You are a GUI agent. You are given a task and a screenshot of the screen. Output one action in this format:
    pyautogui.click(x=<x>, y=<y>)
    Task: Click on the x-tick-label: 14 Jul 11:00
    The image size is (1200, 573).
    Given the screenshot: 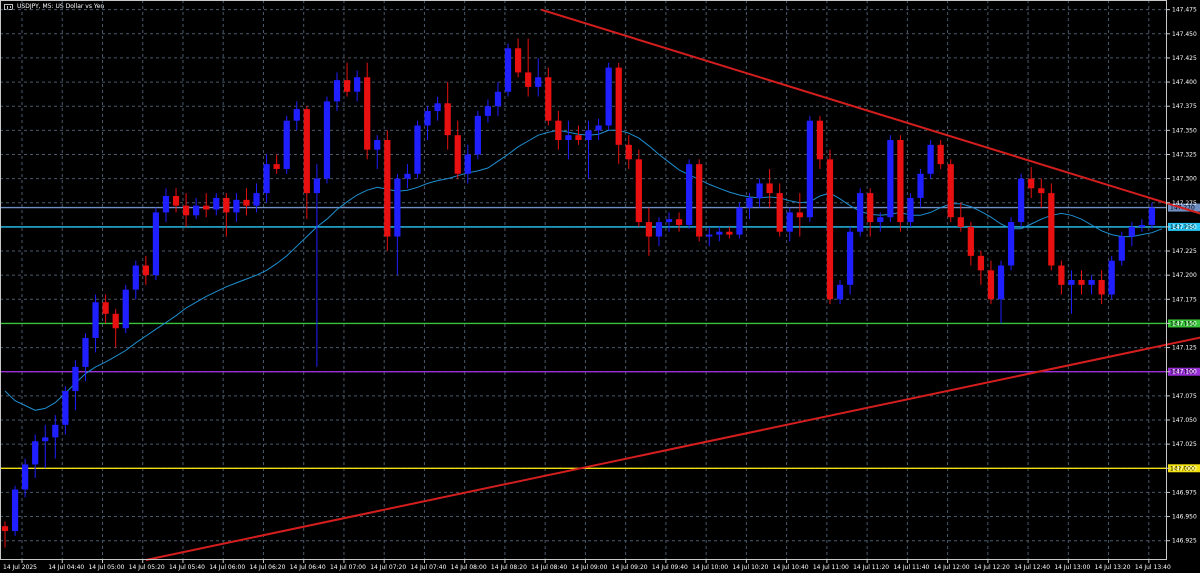 What is the action you would take?
    pyautogui.click(x=831, y=567)
    